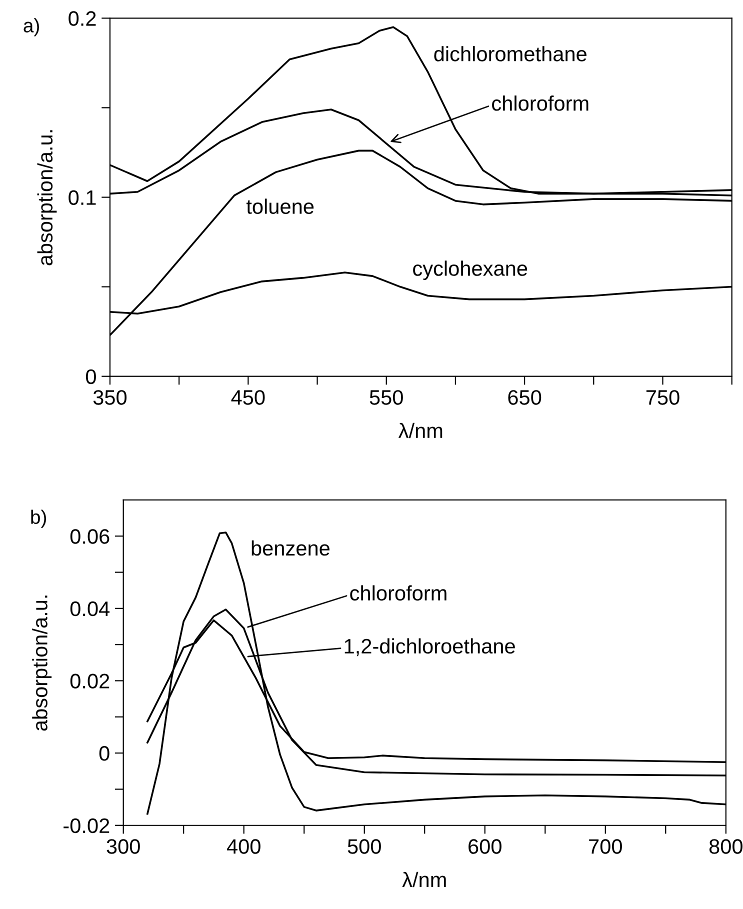  I want to click on y-tick-label: 0.06, so click(90, 536).